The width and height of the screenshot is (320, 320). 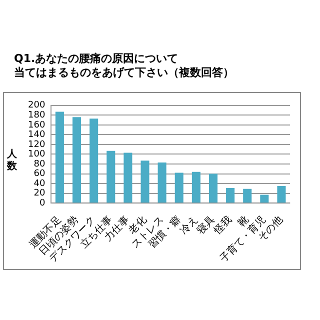 What do you see at coordinates (37, 155) in the screenshot?
I see `y-tick-label: 100` at bounding box center [37, 155].